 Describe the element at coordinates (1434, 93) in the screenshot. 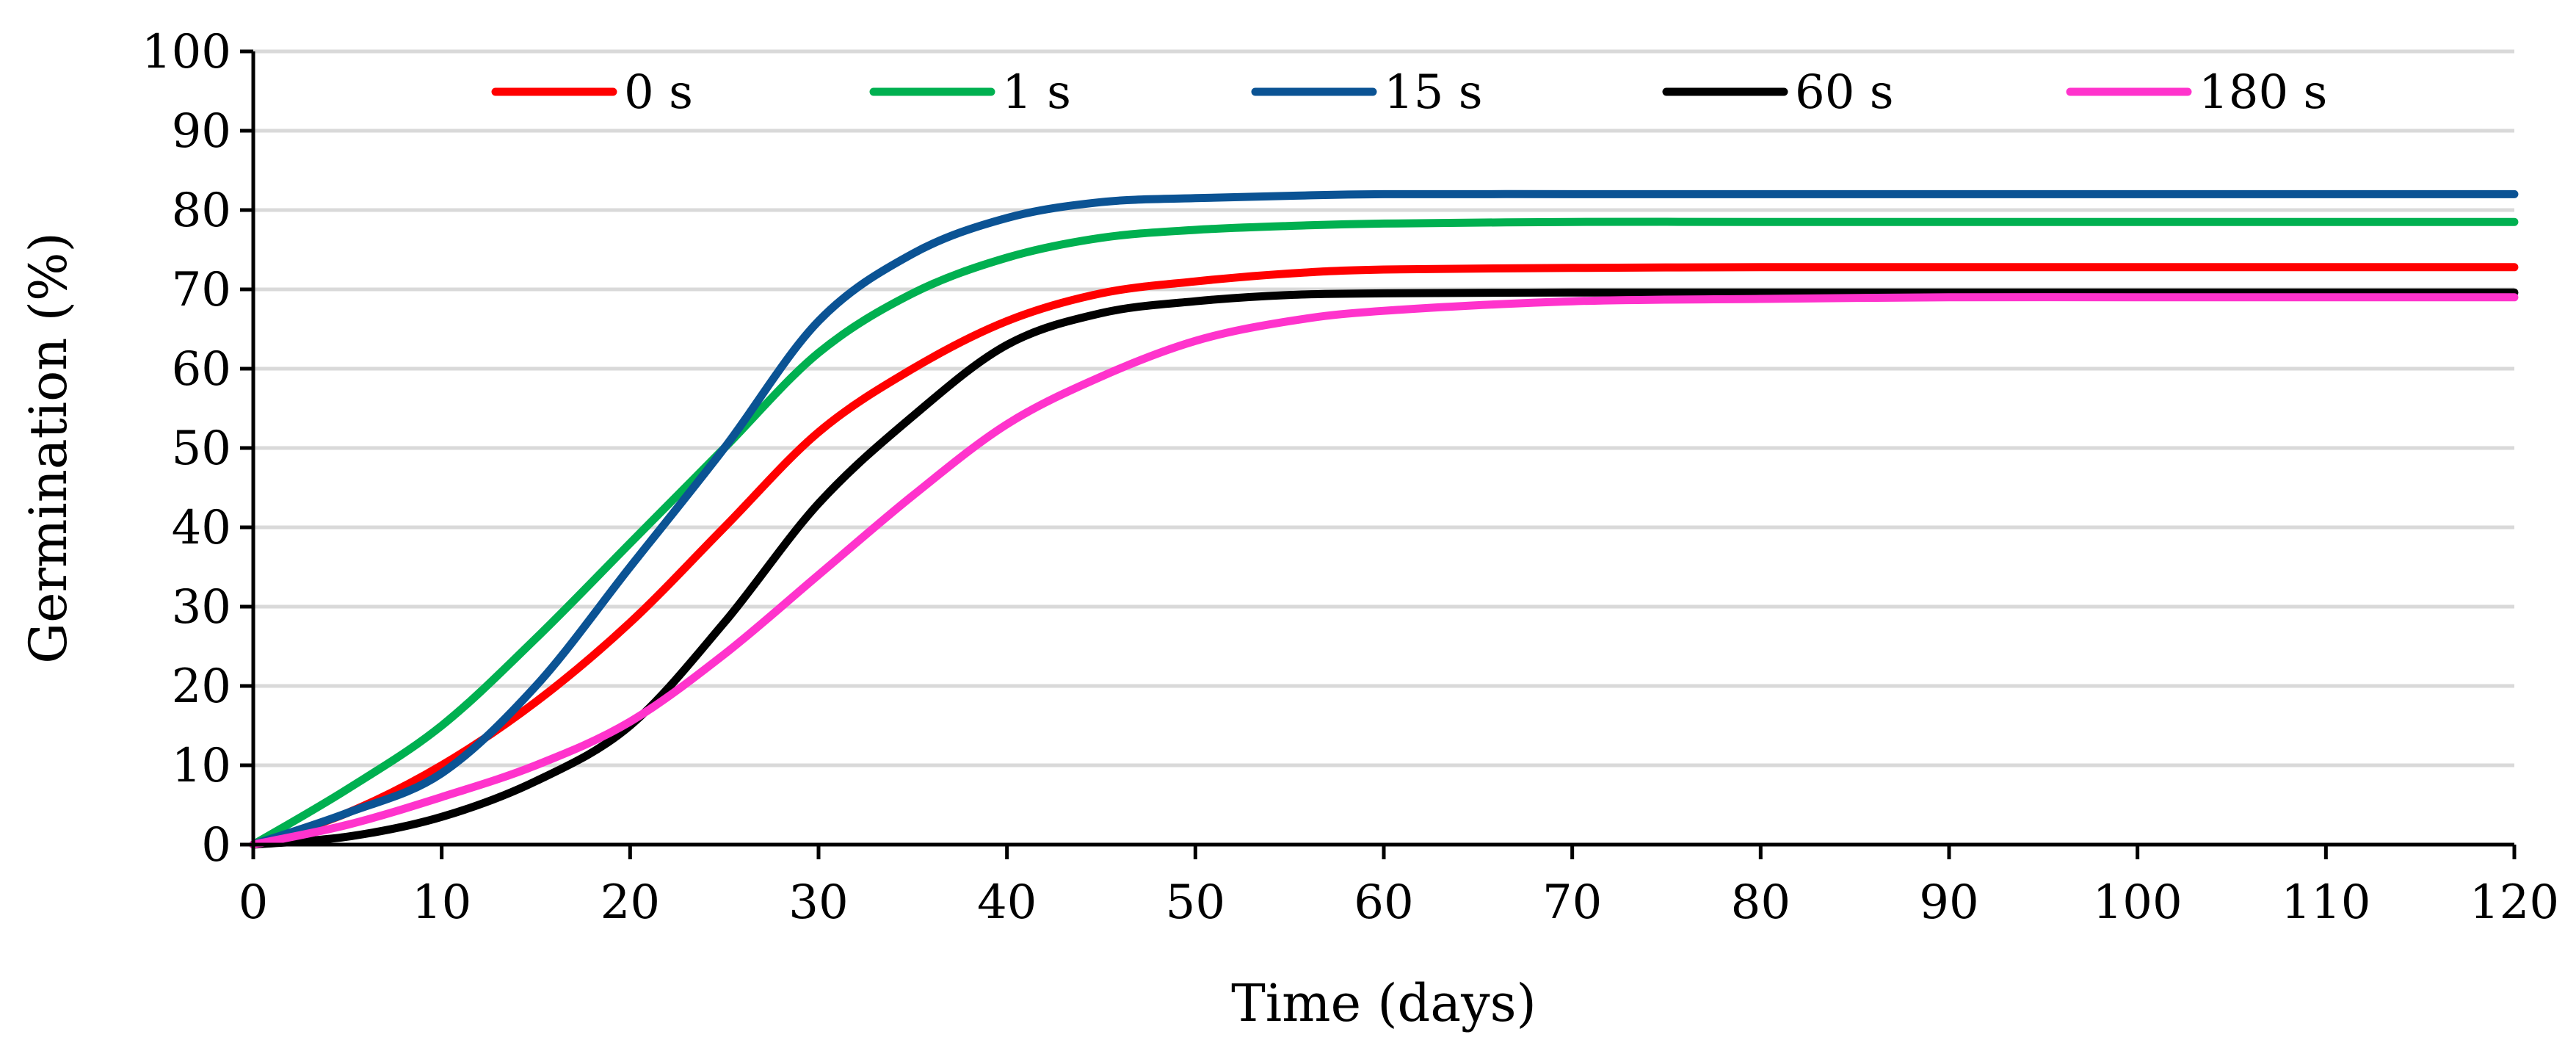

I see `legend-label: 15 s` at that location.